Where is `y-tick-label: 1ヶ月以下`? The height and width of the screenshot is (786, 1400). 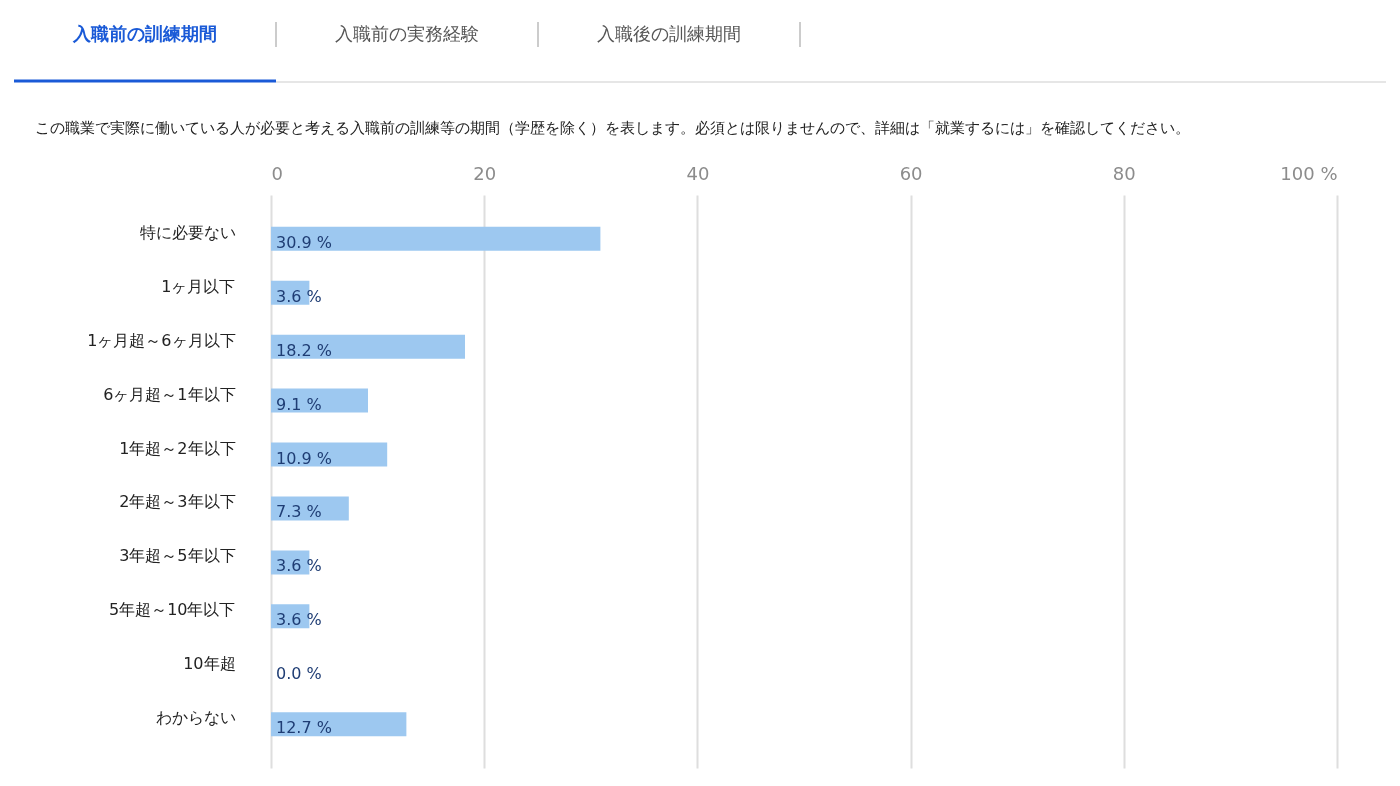
y-tick-label: 1ヶ月以下 is located at coordinates (198, 286).